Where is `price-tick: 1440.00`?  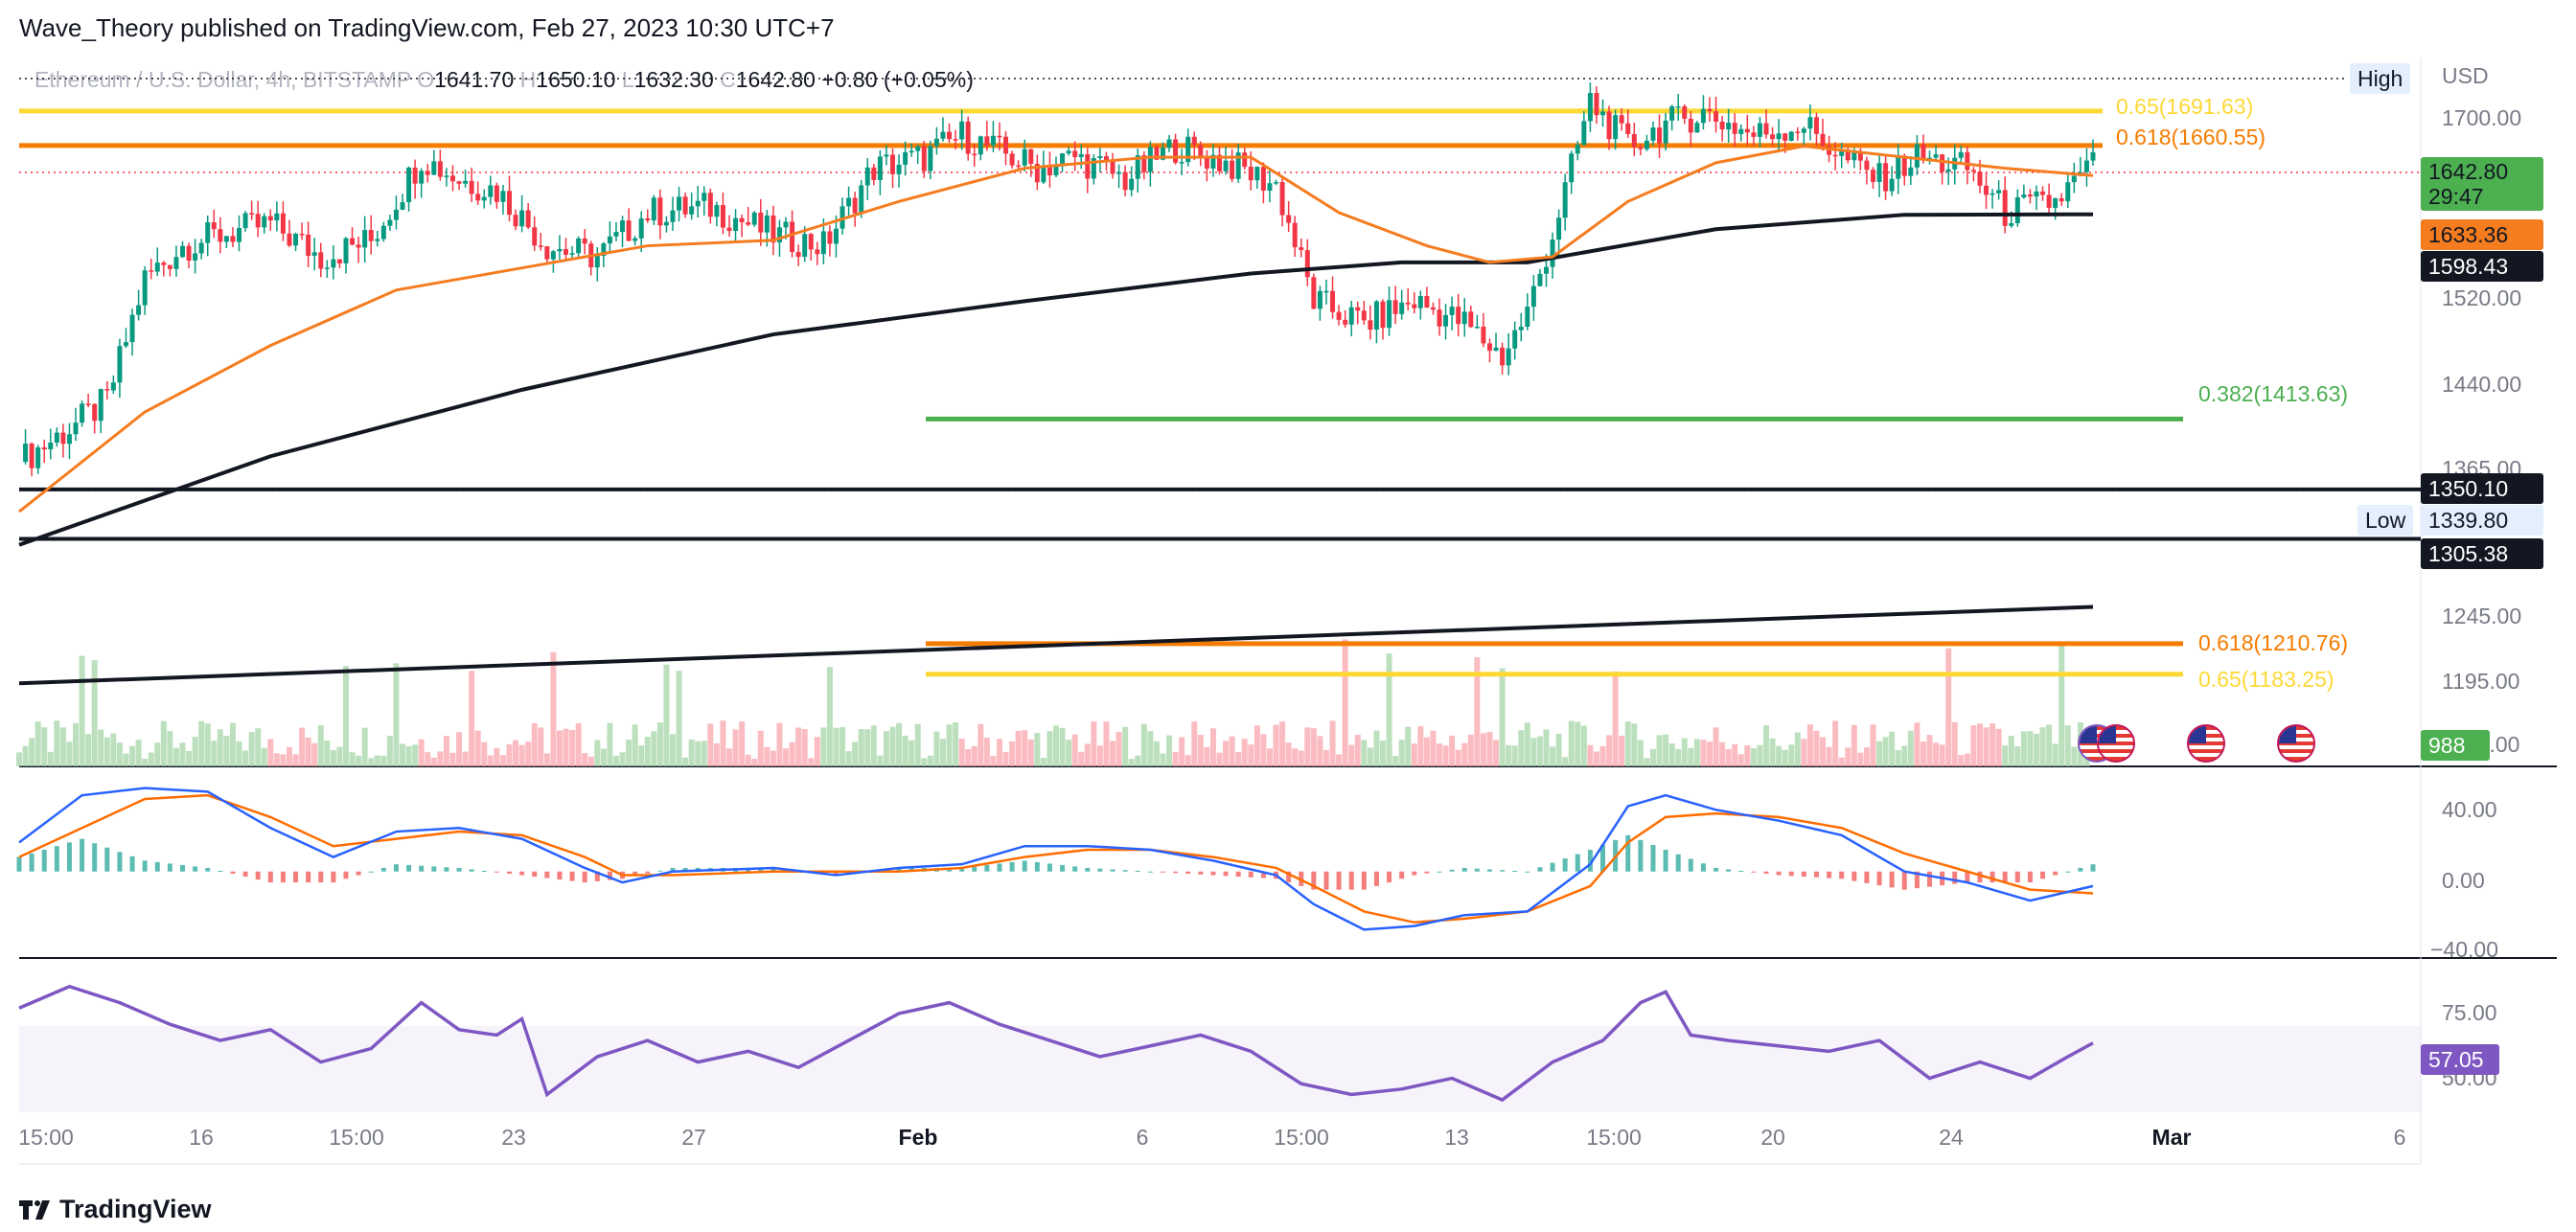
price-tick: 1440.00 is located at coordinates (2482, 384).